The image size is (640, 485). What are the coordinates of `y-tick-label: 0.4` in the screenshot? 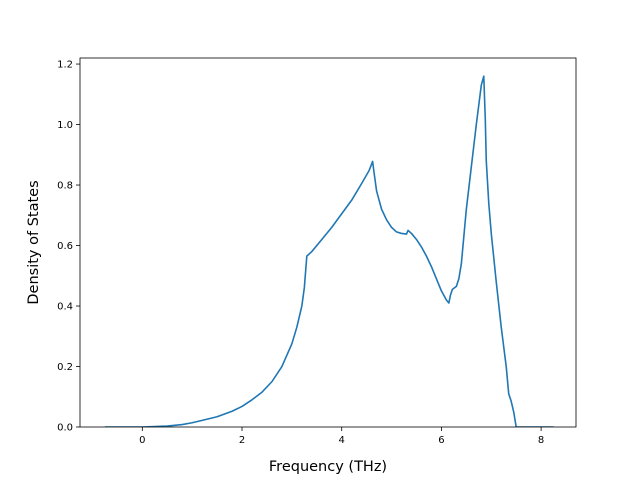 It's located at (65, 307).